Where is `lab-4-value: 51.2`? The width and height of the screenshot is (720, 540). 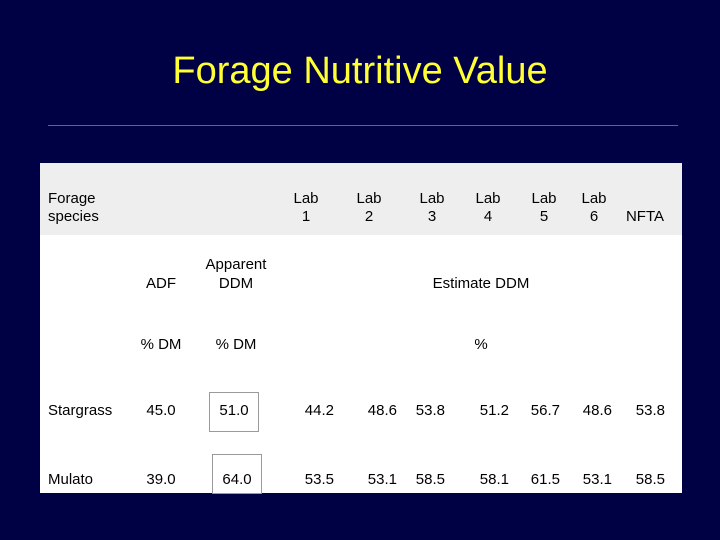 lab-4-value: 51.2 is located at coordinates (494, 410).